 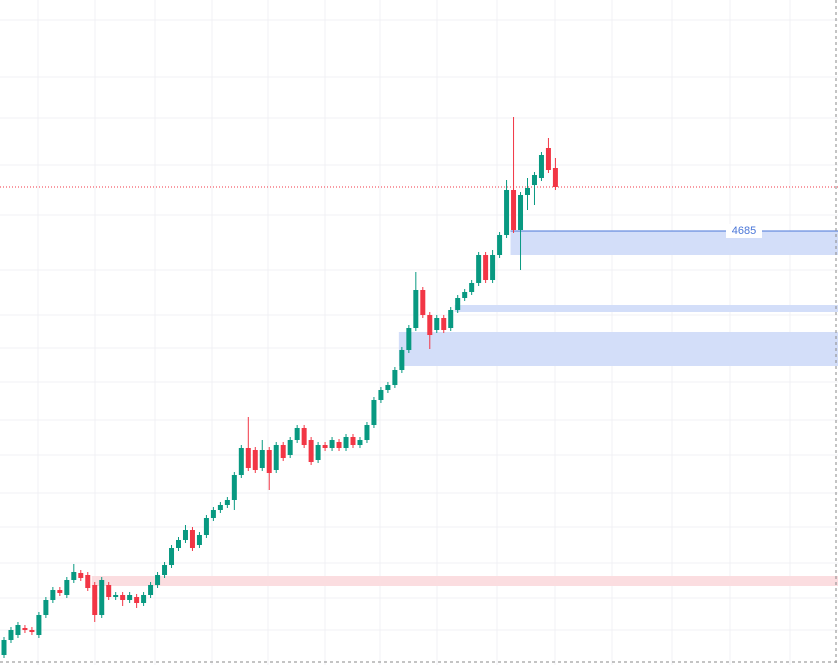 I want to click on zone-label: 4685, so click(x=744, y=231).